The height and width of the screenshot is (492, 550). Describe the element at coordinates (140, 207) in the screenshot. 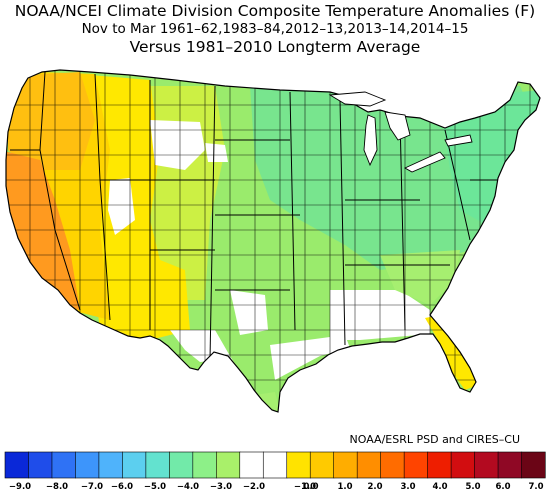

I see `region-rockies` at that location.